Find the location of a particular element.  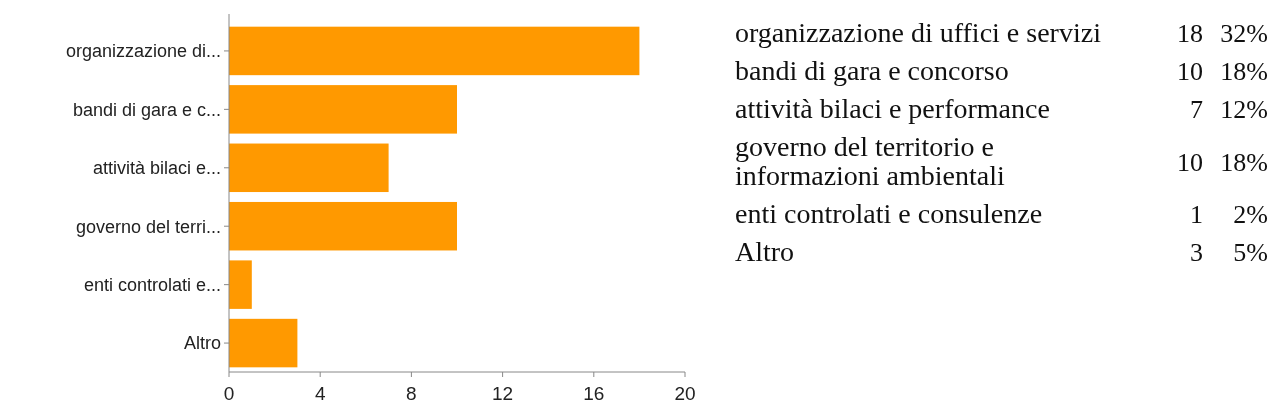

data-label: 3 is located at coordinates (1196, 252).